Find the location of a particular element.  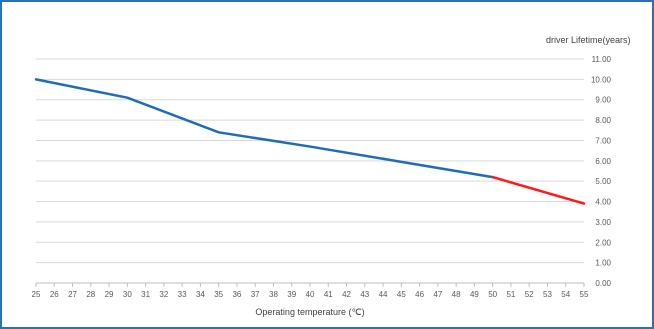

y-tick-label: 1.00 is located at coordinates (603, 263).